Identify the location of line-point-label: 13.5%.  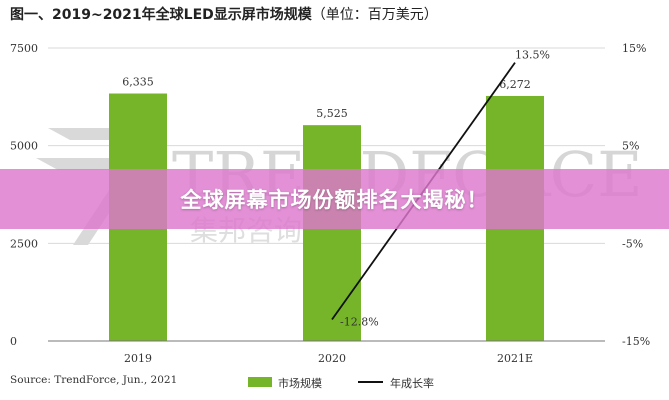
(532, 55).